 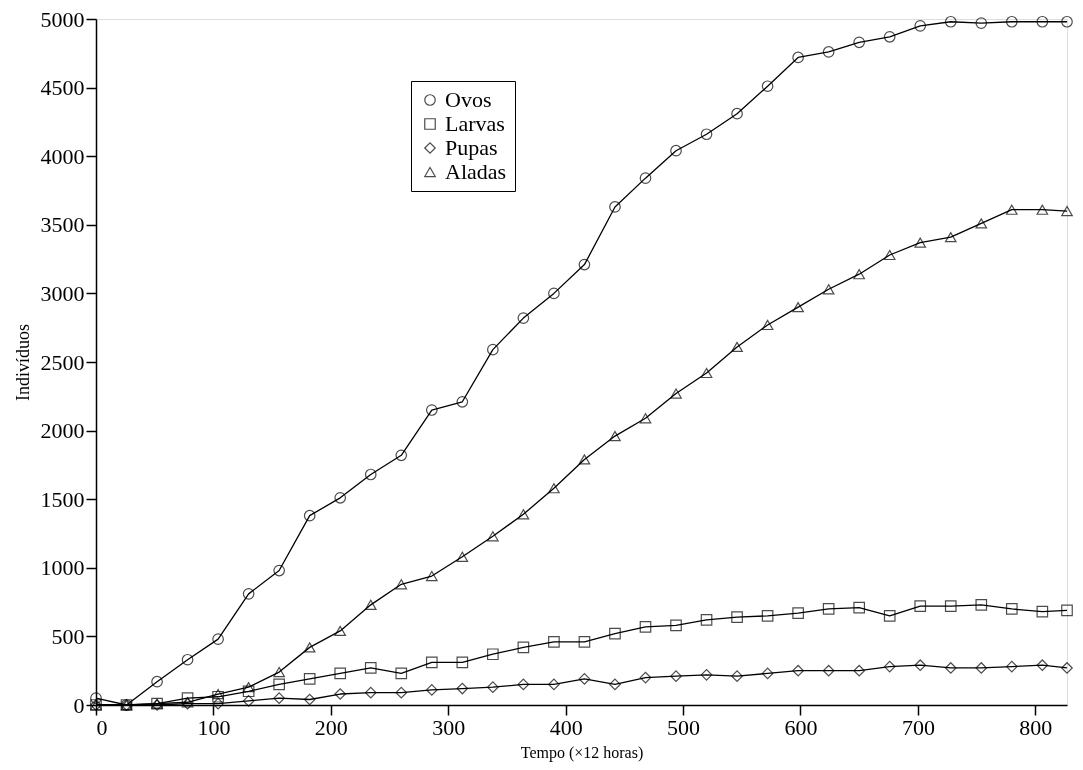 I want to click on x-tick-label: 700, so click(x=918, y=727).